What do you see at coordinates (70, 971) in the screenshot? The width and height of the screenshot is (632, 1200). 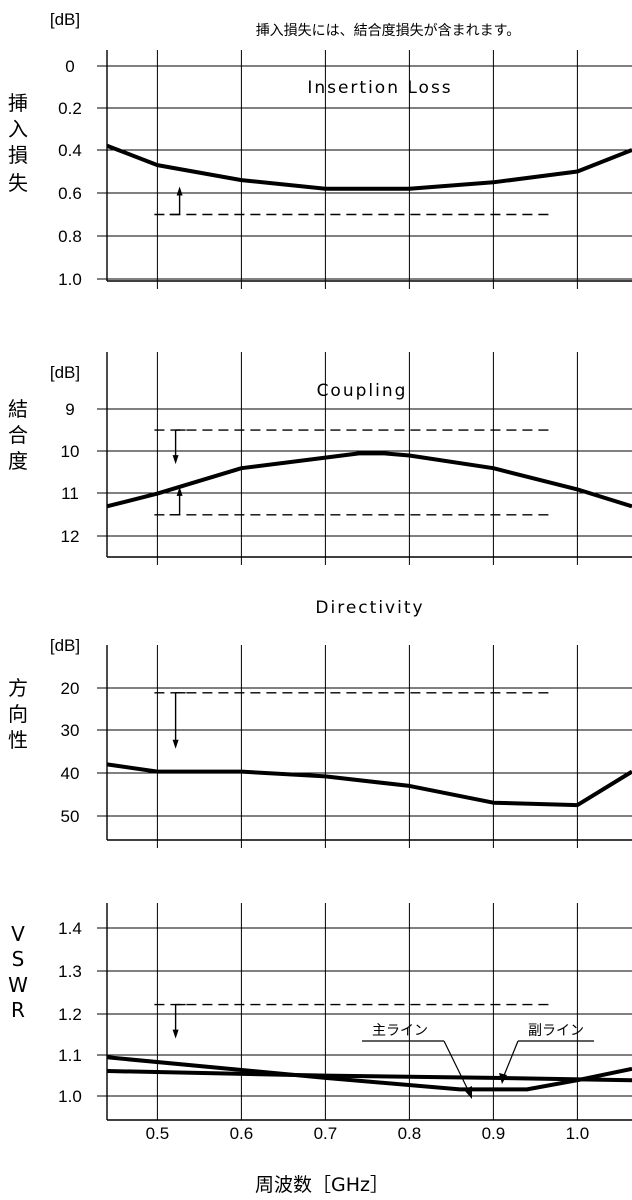 I see `y-tick-label: 1.3` at bounding box center [70, 971].